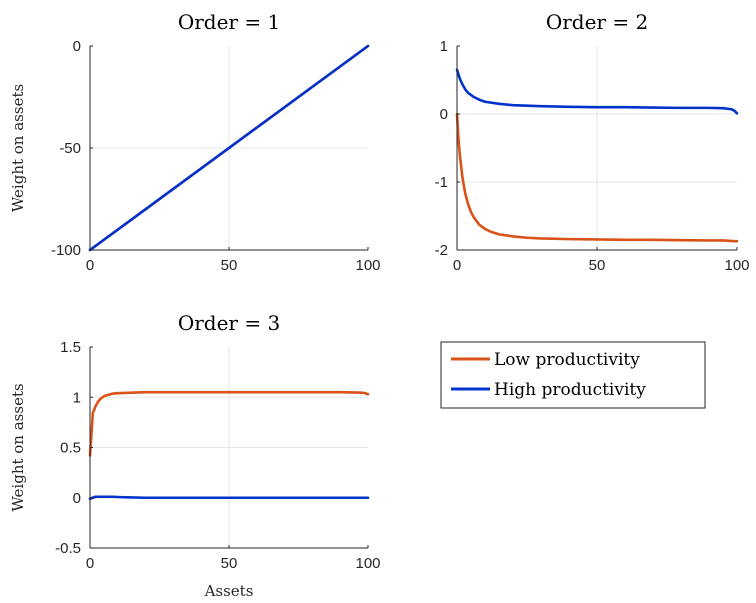 The height and width of the screenshot is (603, 756). Describe the element at coordinates (70, 448) in the screenshot. I see `y-tick-label: 0.5` at that location.